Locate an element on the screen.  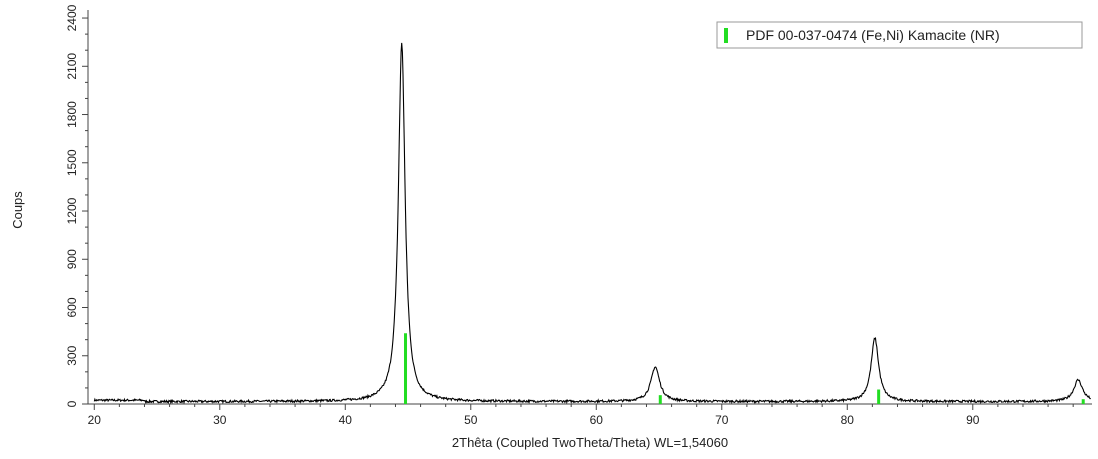
legend-entry-kamacite: PDF 00-037-0474 (Fe,Ni) Kamacite (NR) is located at coordinates (873, 35).